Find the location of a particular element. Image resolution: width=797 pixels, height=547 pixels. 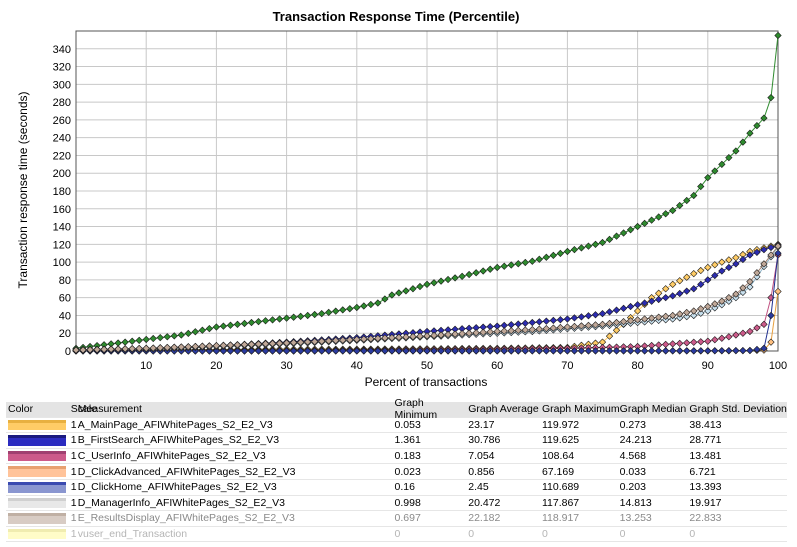

legend-median: 0.033 is located at coordinates (632, 471).